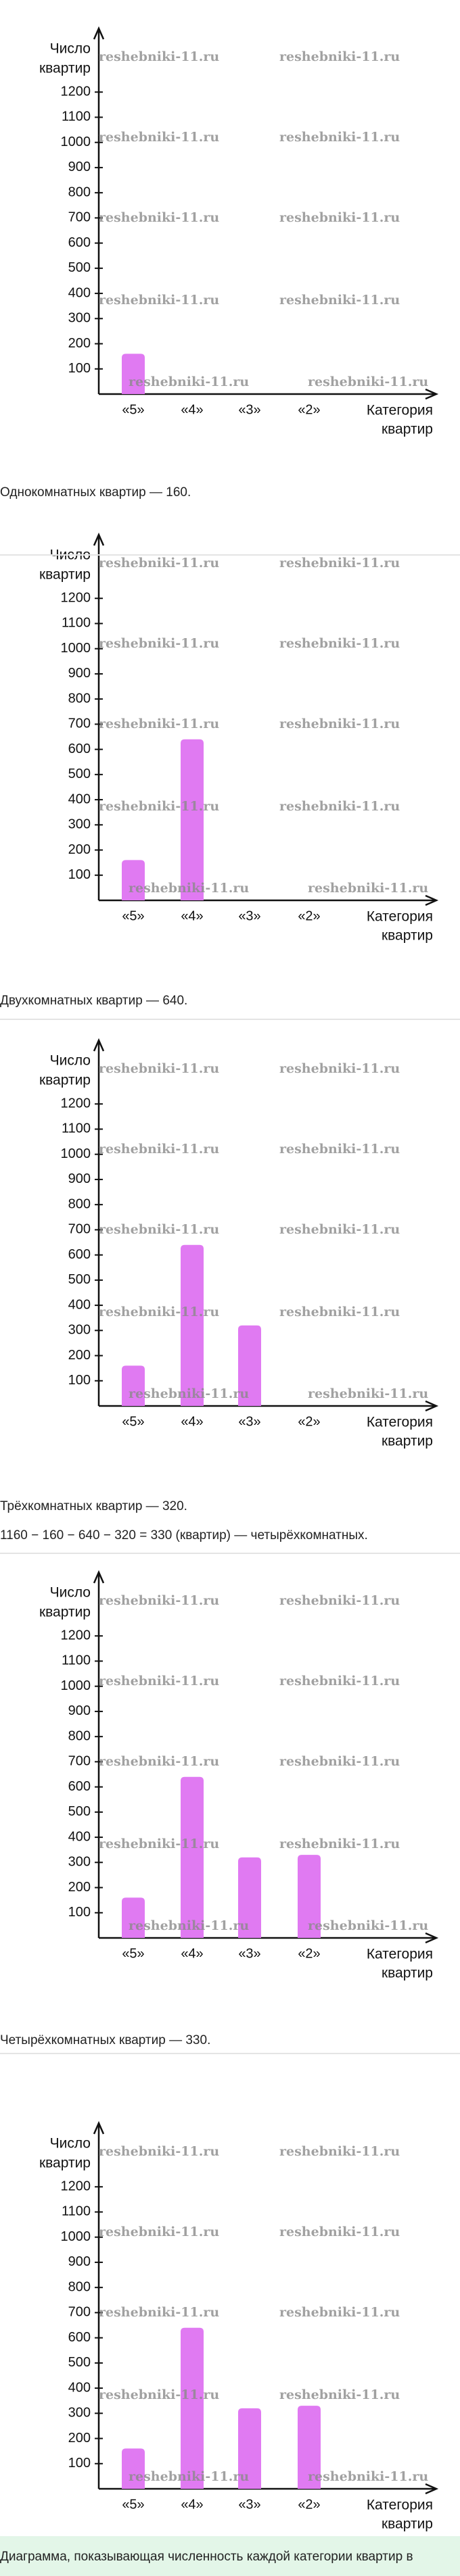 Image resolution: width=460 pixels, height=2576 pixels. Describe the element at coordinates (79, 368) in the screenshot. I see `y-tick-label: 100` at that location.